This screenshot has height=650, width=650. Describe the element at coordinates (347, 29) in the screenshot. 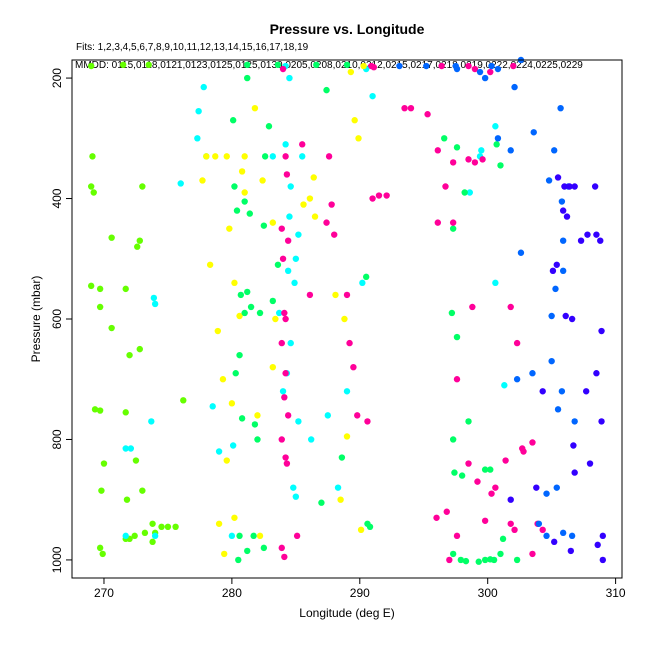

I see `chart-title: Pressure vs. Longitude` at that location.